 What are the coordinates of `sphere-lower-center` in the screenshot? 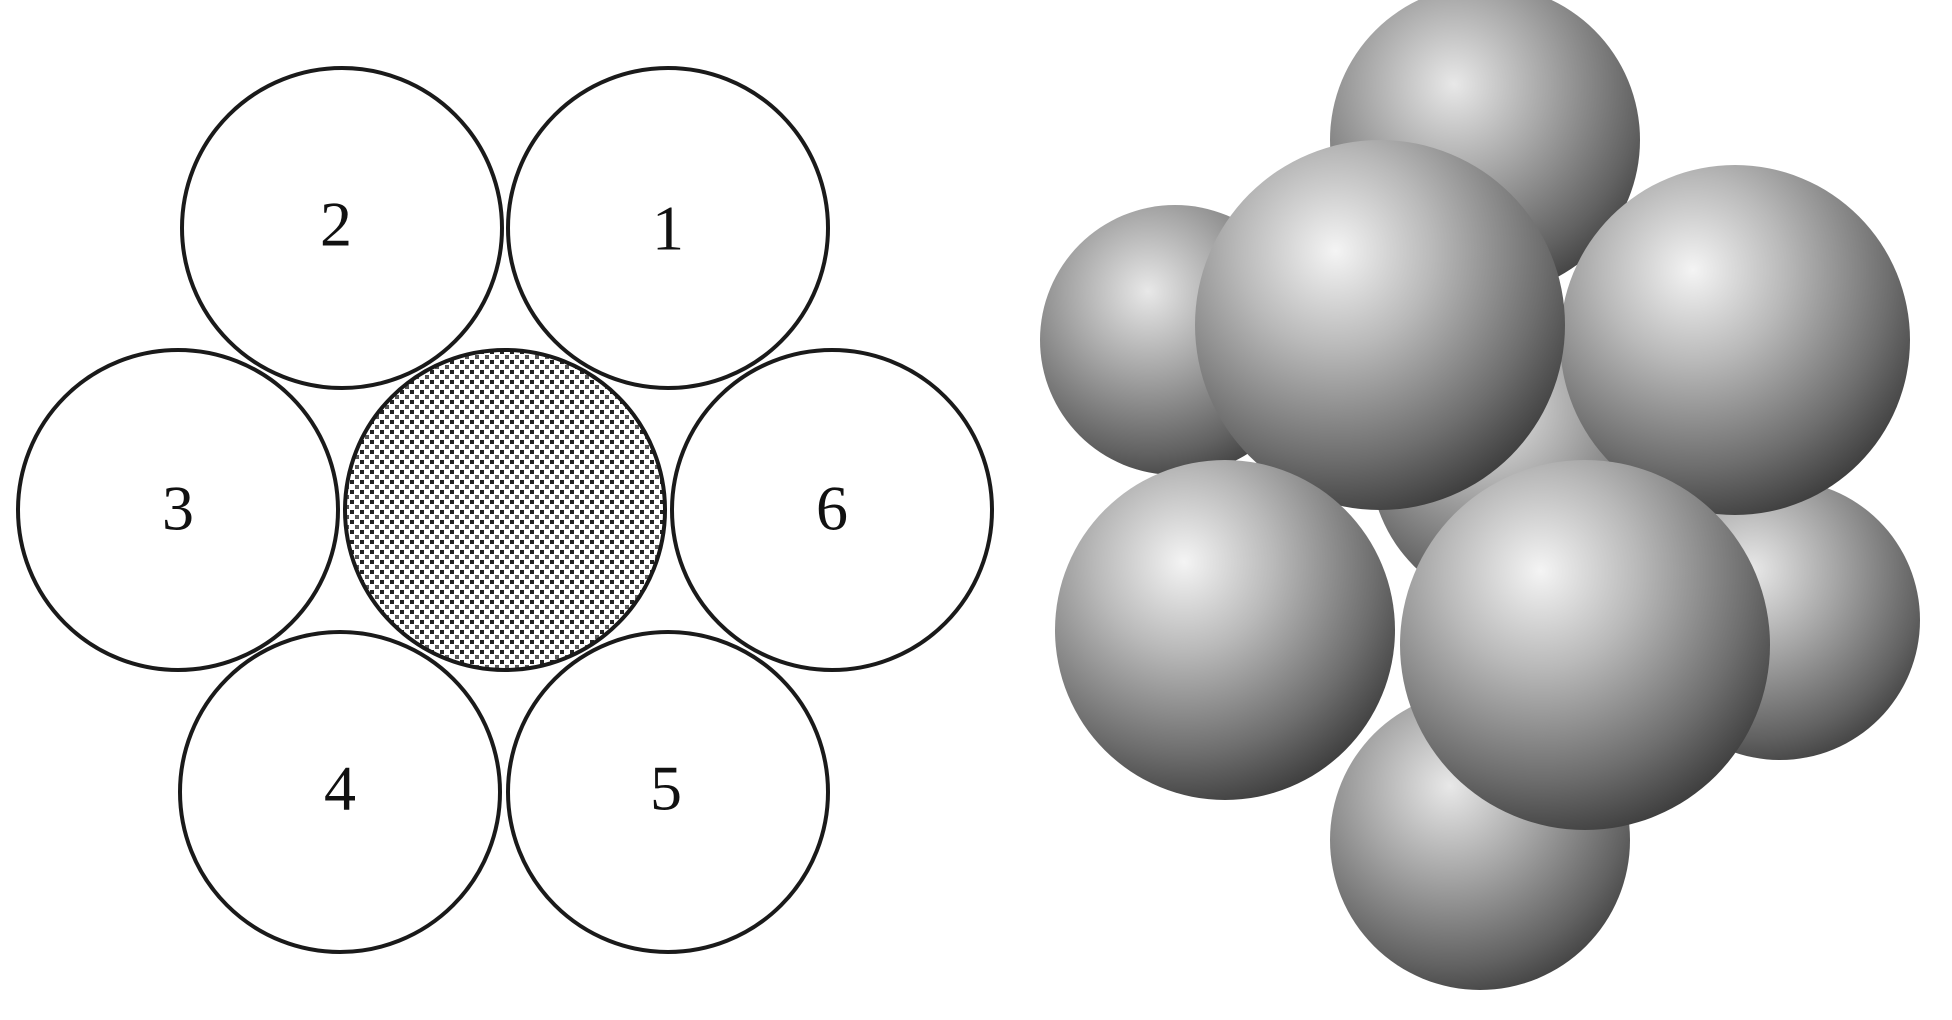 It's located at (1585, 645).